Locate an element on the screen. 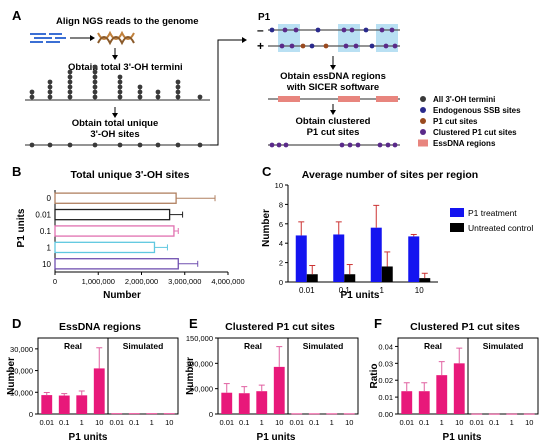 This screenshot has height=446, width=550. y-tick-label: 0 is located at coordinates (211, 414).